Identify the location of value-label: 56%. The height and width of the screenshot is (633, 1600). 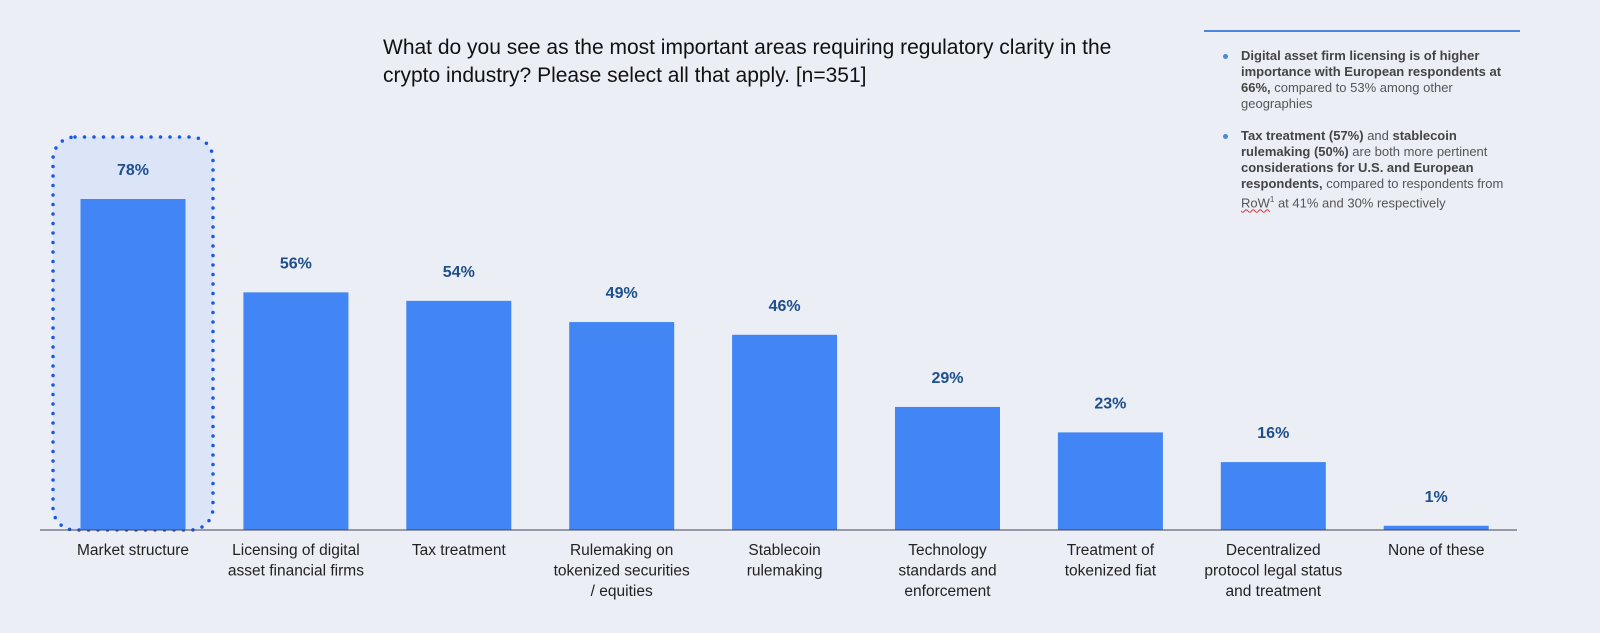
(296, 263).